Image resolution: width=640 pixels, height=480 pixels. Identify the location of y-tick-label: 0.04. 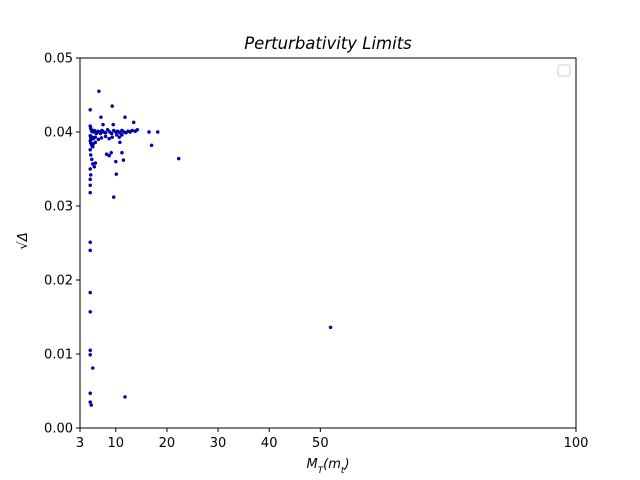
(58, 133).